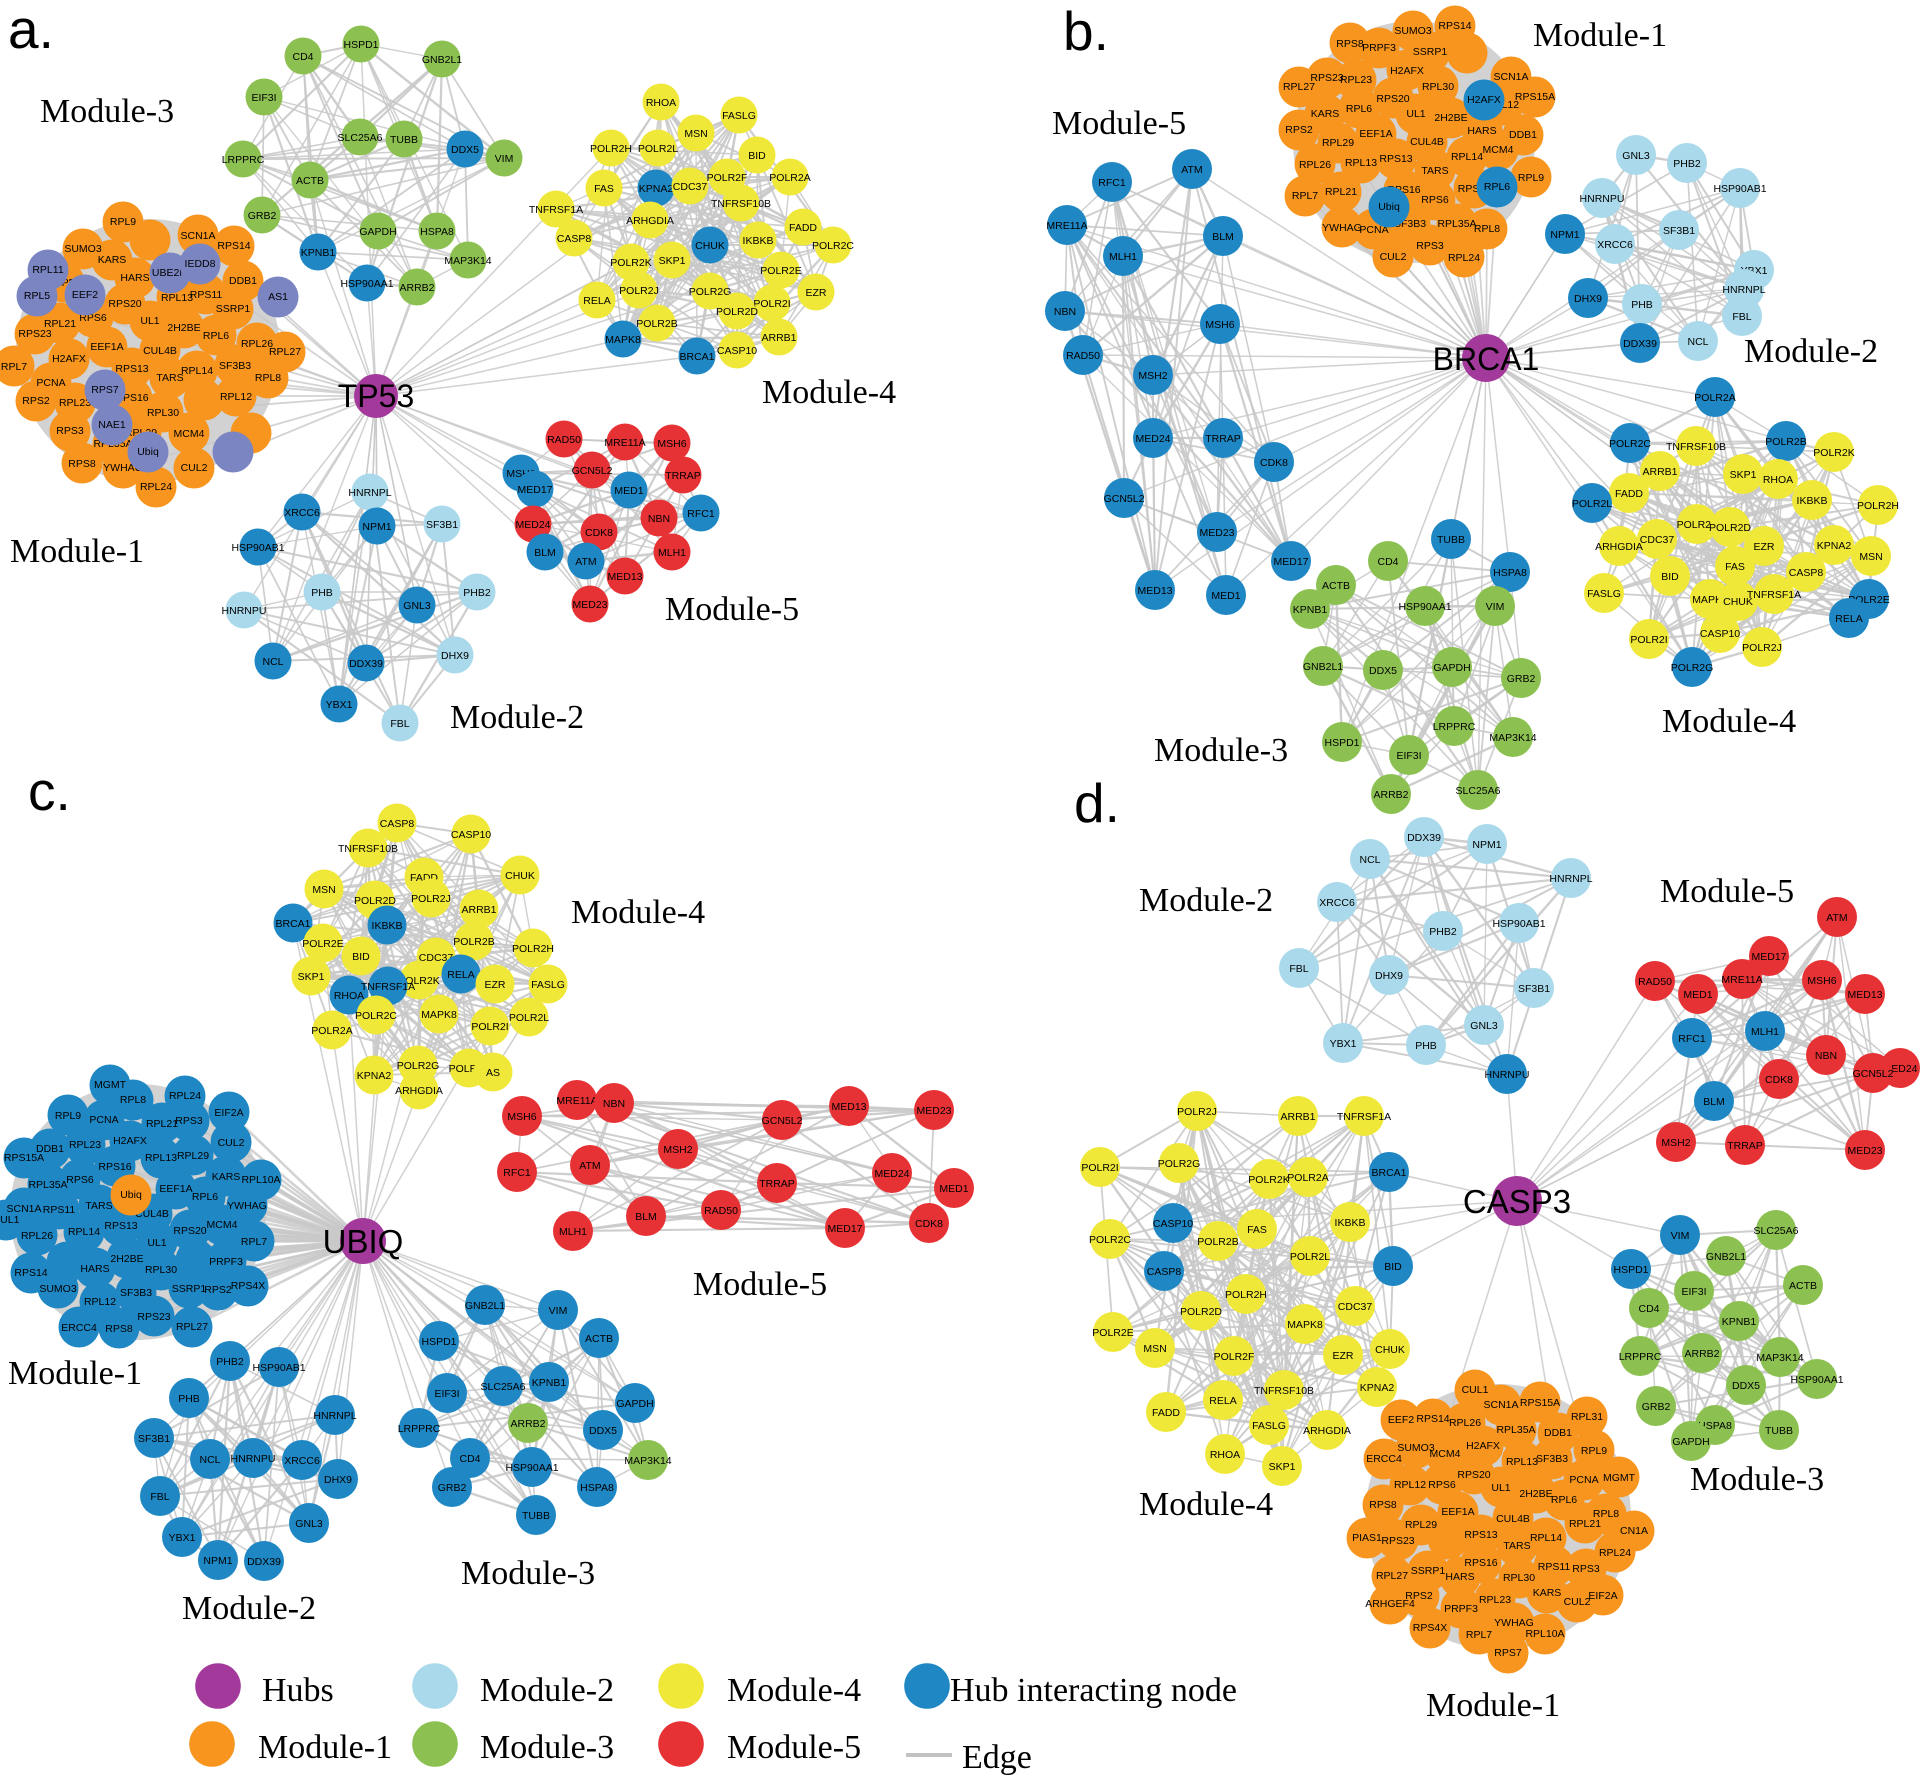  I want to click on svg-text: RPL9, so click(1594, 1451).